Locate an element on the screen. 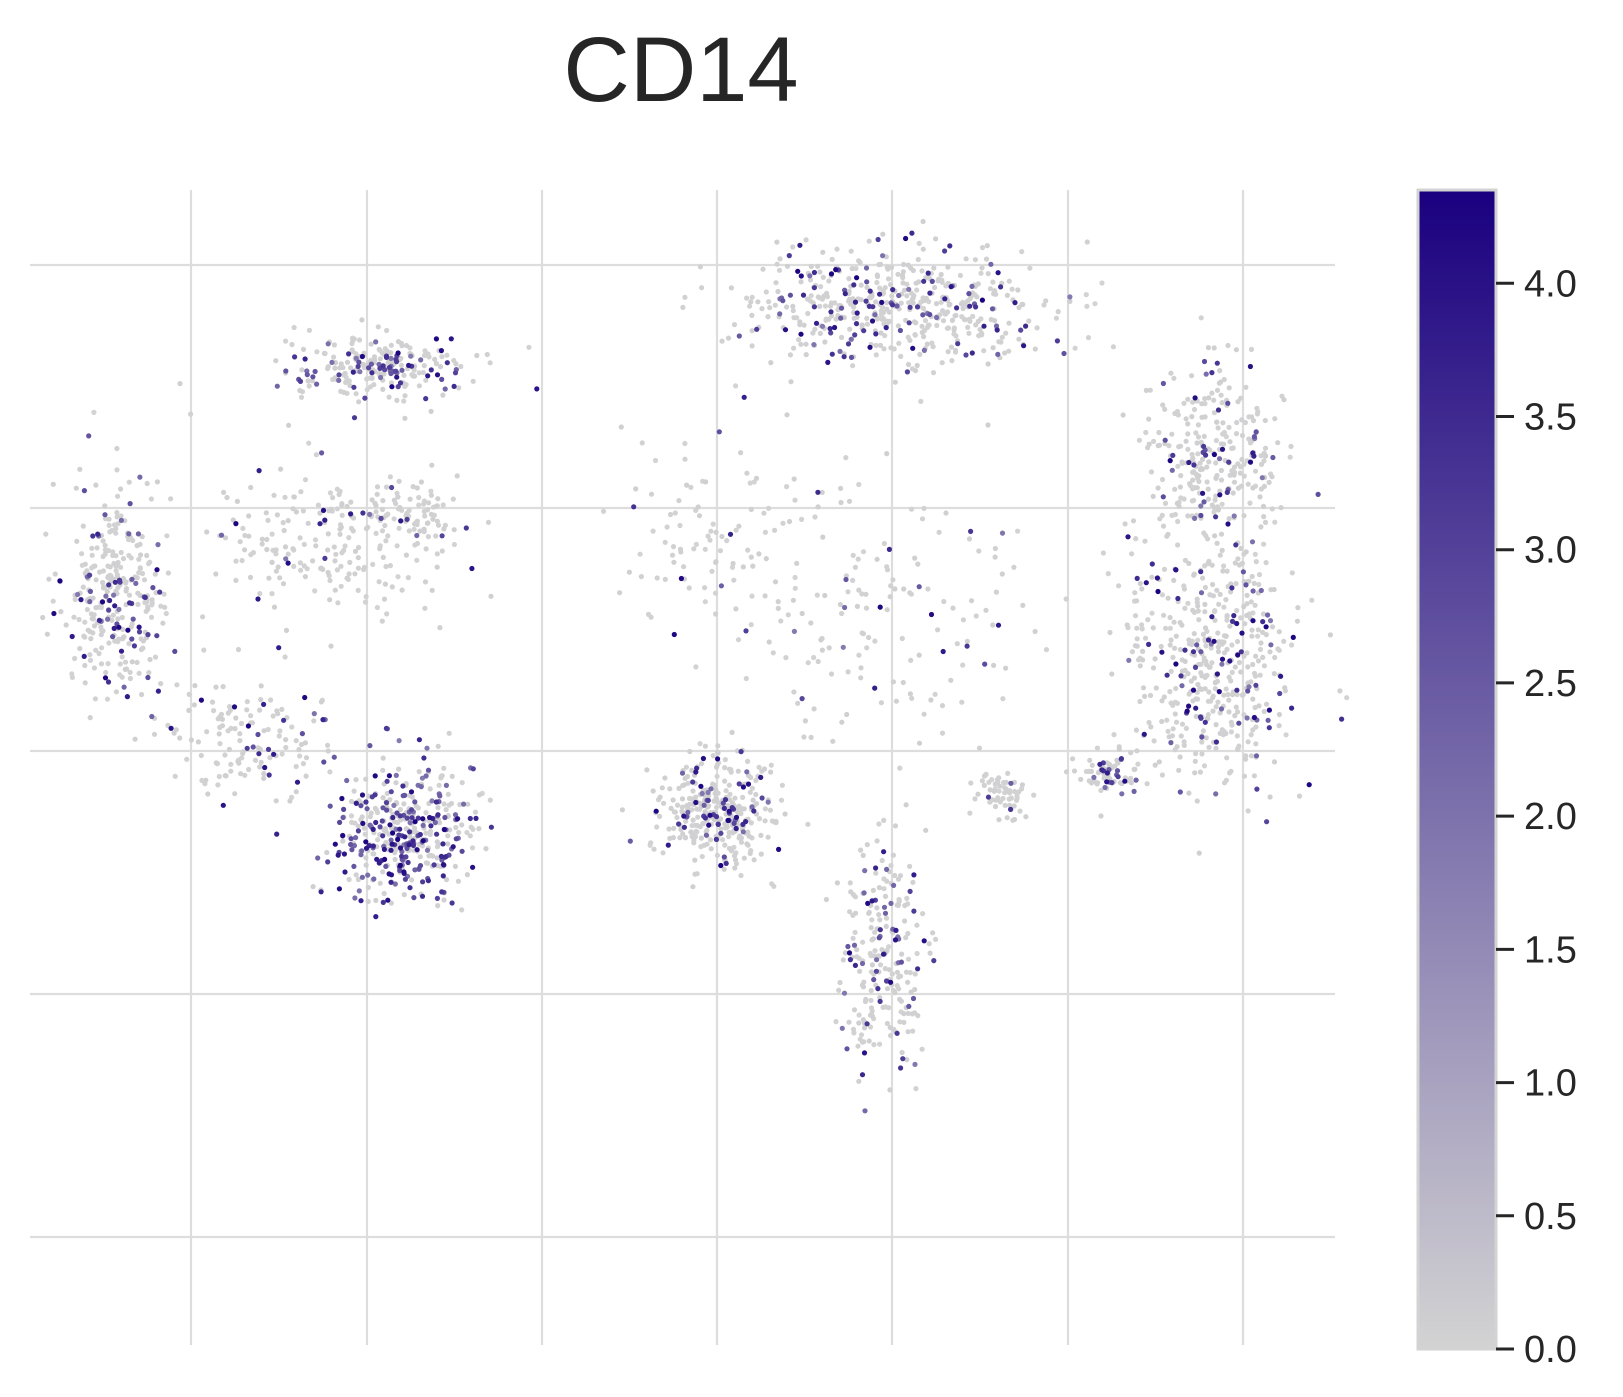 This screenshot has width=1623, height=1397. colorbar-tick-label: 0.5 is located at coordinates (1550, 1217).